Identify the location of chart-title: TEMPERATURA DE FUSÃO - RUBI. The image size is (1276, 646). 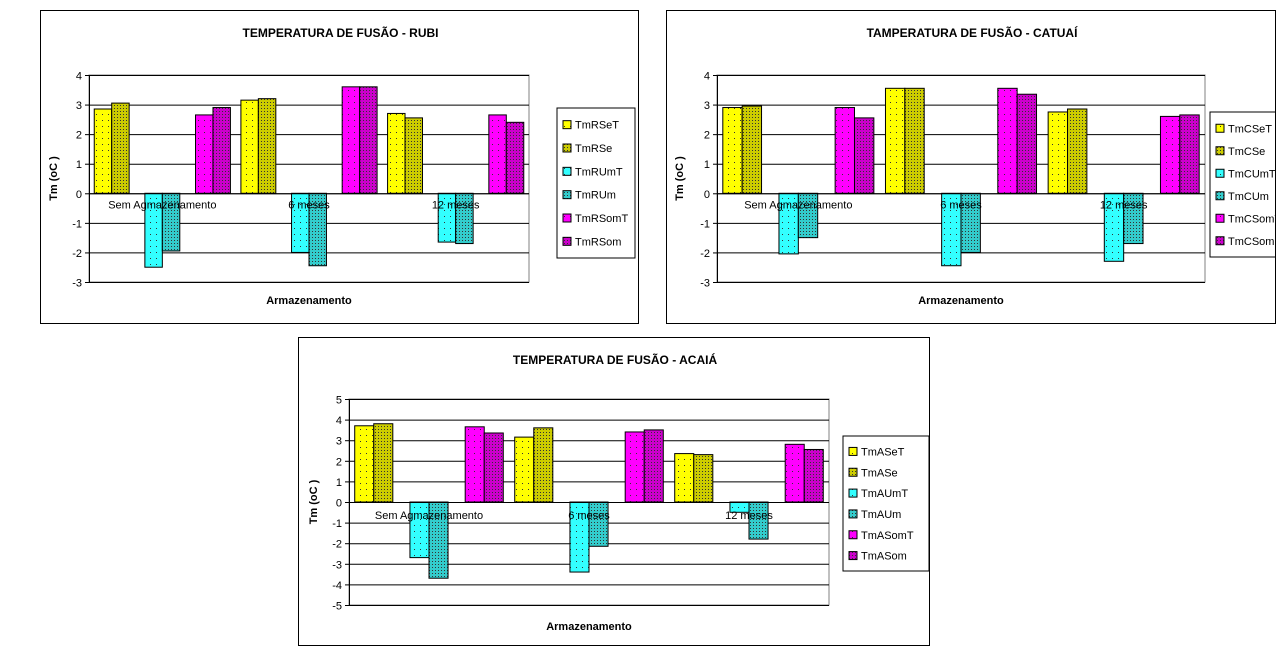
(341, 32).